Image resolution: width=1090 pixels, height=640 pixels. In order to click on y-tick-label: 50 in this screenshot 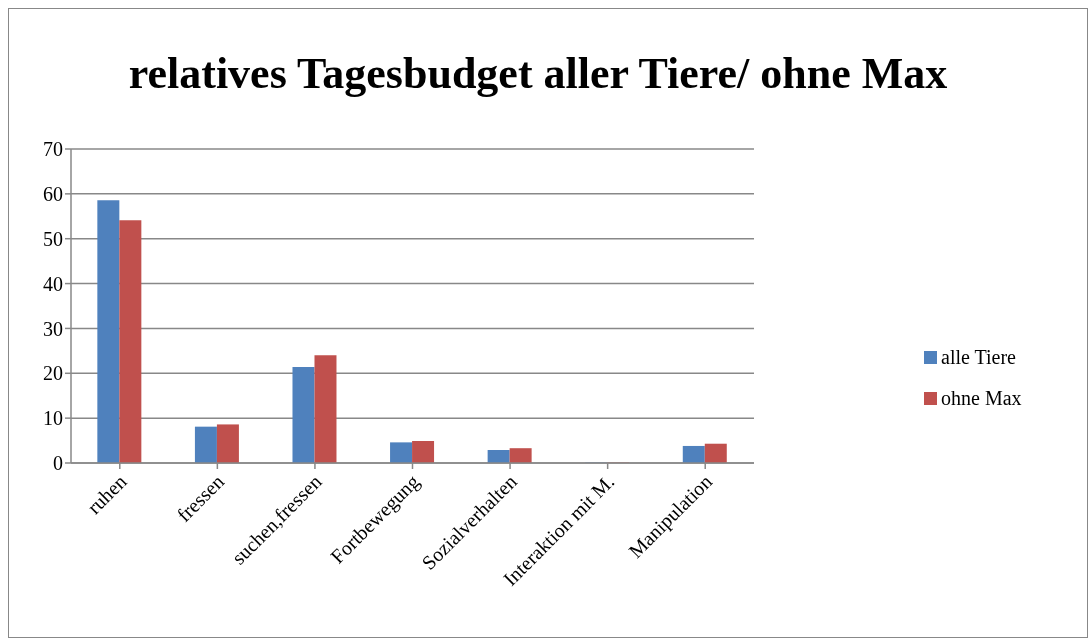, I will do `click(53, 238)`.